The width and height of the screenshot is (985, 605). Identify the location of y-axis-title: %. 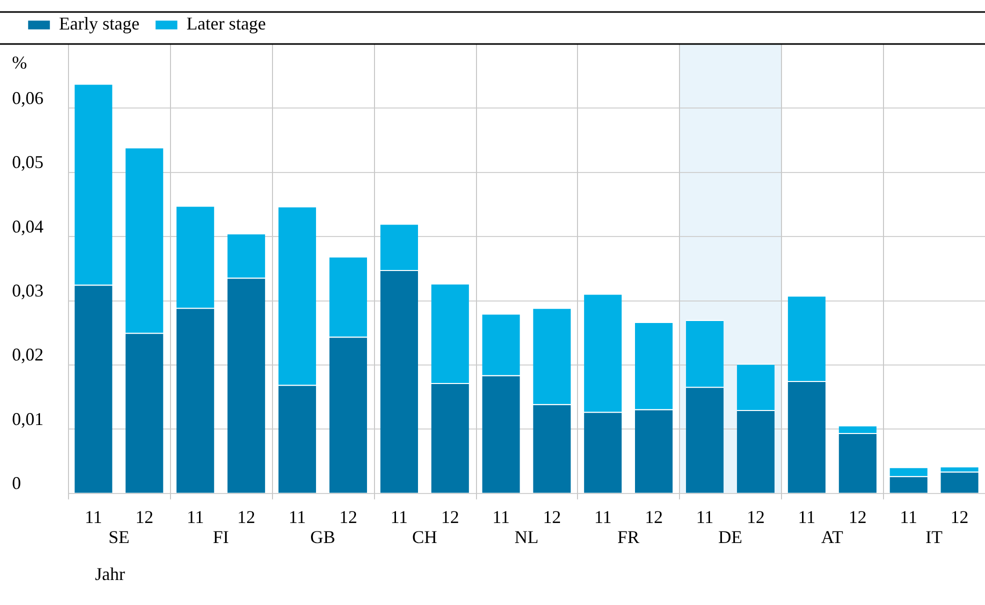
(19, 62).